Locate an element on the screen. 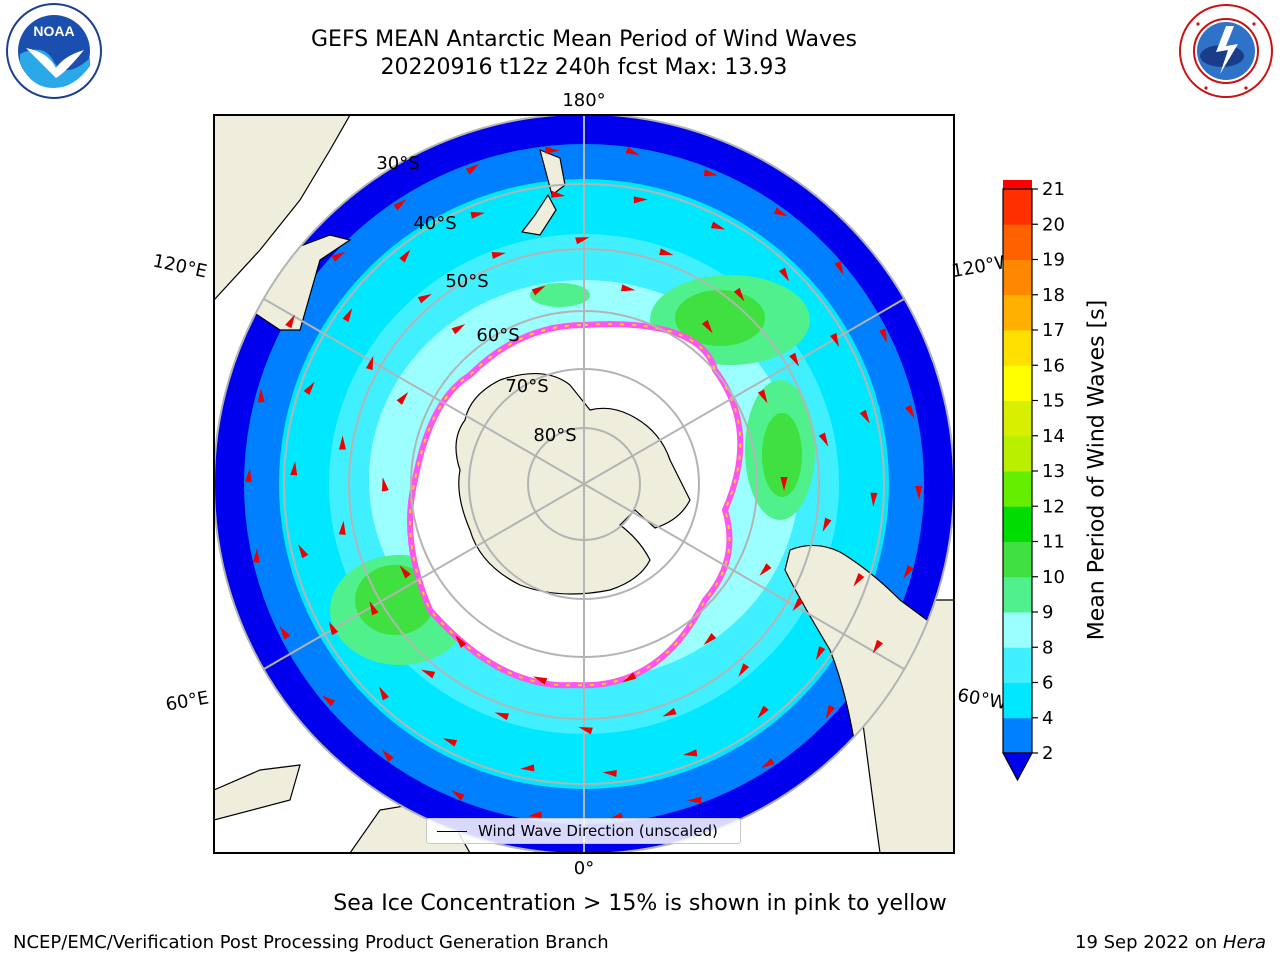  lon-label-180: 180° is located at coordinates (583, 100).